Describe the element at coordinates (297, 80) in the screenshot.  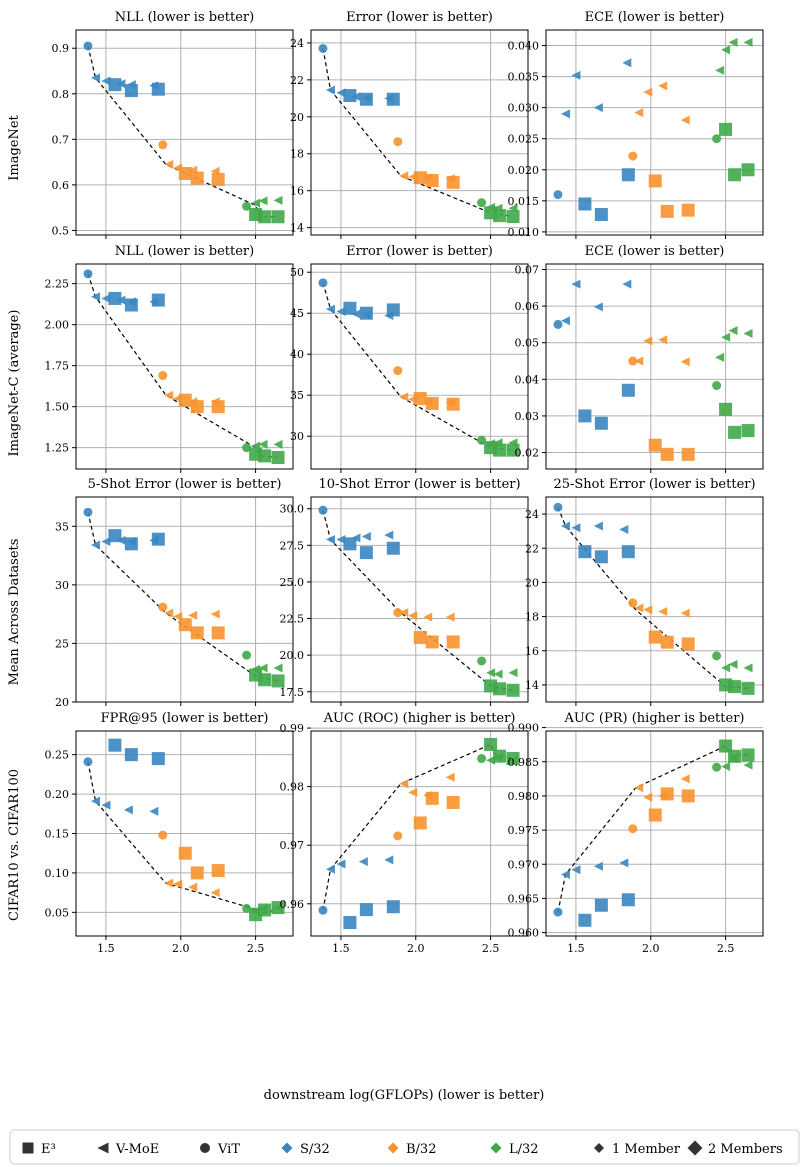
I see `y-tick-label: 22` at that location.